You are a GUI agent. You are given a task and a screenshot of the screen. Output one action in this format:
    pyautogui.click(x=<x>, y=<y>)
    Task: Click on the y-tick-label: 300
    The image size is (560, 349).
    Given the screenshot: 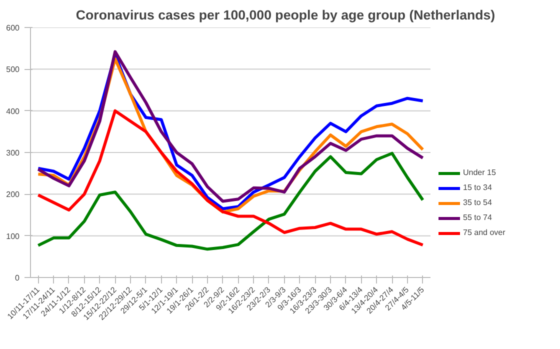 What is the action you would take?
    pyautogui.click(x=13, y=153)
    